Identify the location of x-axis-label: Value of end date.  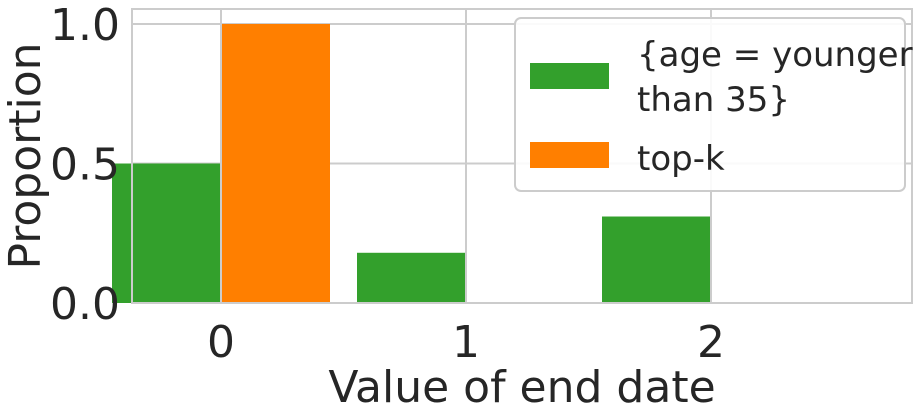
(521, 387).